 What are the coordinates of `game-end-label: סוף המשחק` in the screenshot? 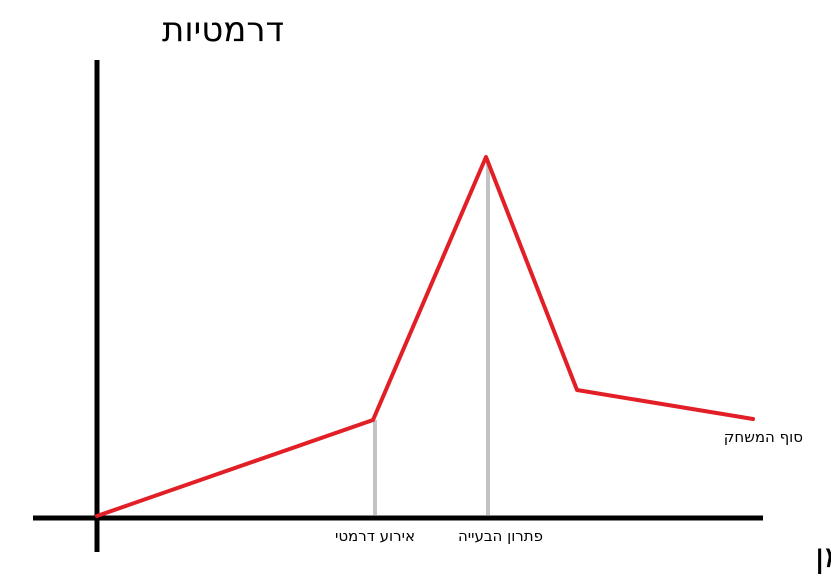 It's located at (763, 437).